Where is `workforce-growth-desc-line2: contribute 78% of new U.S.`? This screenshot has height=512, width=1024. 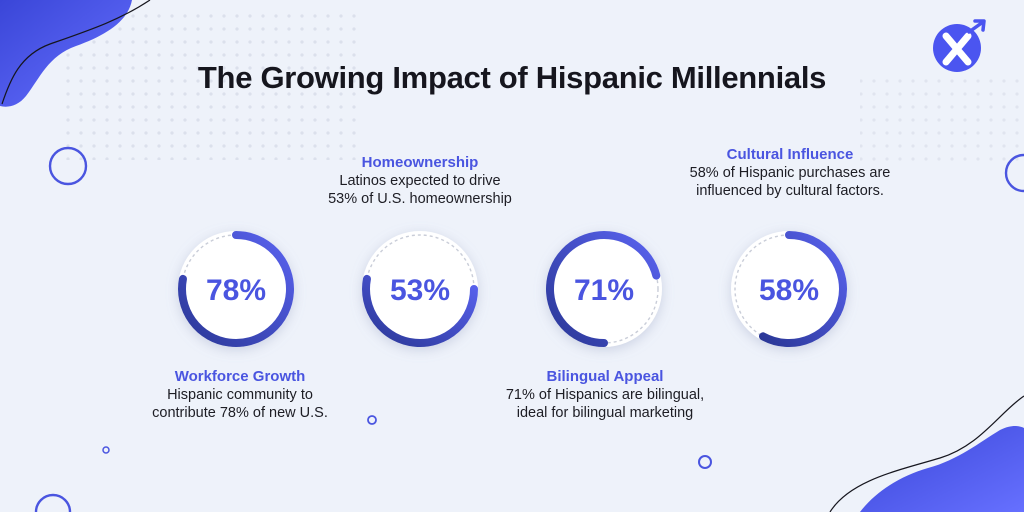 workforce-growth-desc-line2: contribute 78% of new U.S. is located at coordinates (240, 413).